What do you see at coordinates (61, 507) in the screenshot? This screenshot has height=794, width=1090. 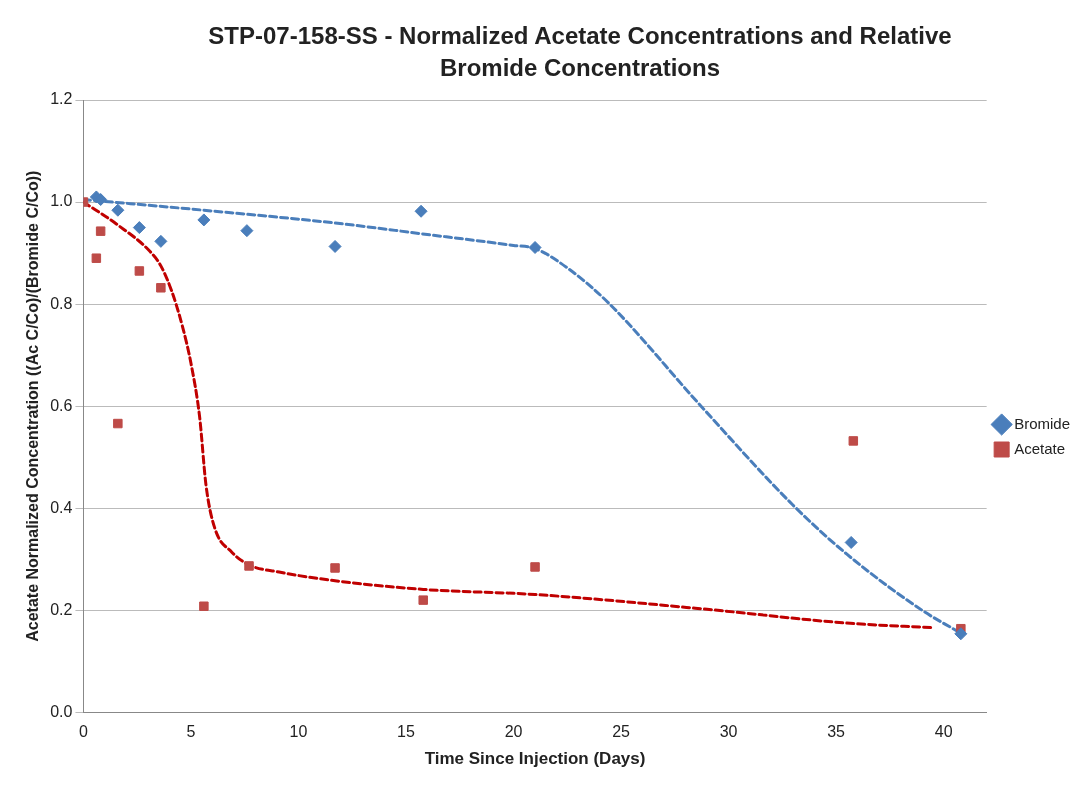 I see `y-tick-label: 0.4` at bounding box center [61, 507].